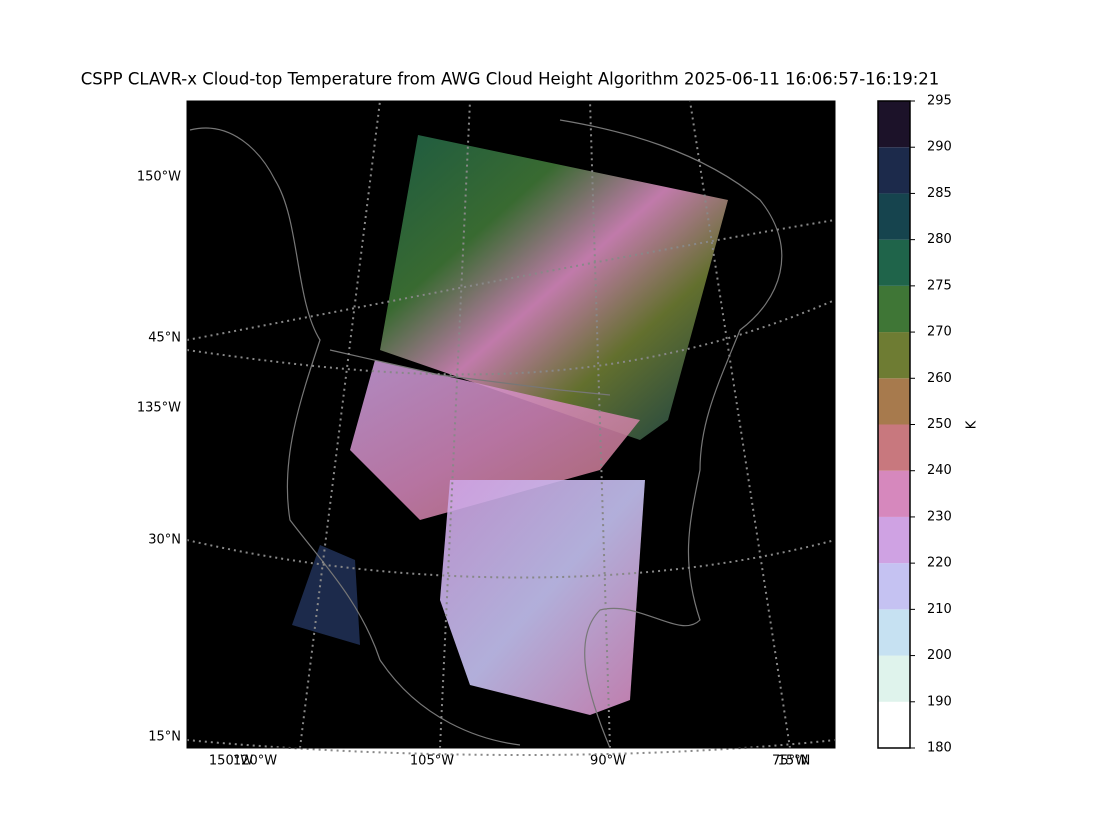 Image resolution: width=1120 pixels, height=840 pixels. What do you see at coordinates (939, 101) in the screenshot?
I see `colorbar-tick-label: 295` at bounding box center [939, 101].